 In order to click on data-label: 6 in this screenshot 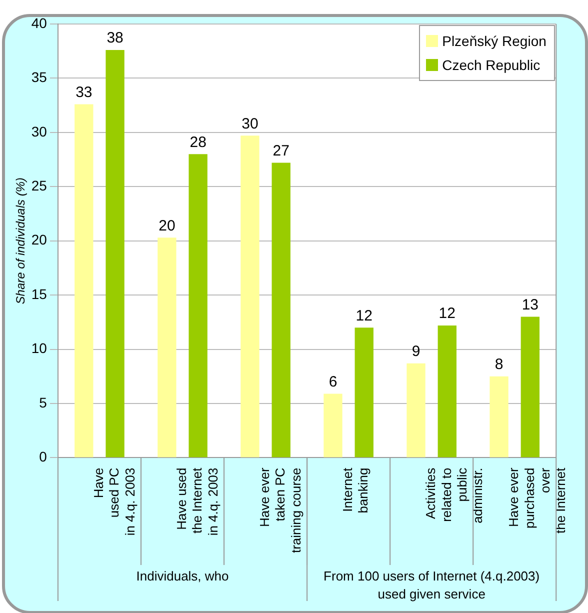, I will do `click(333, 381)`.